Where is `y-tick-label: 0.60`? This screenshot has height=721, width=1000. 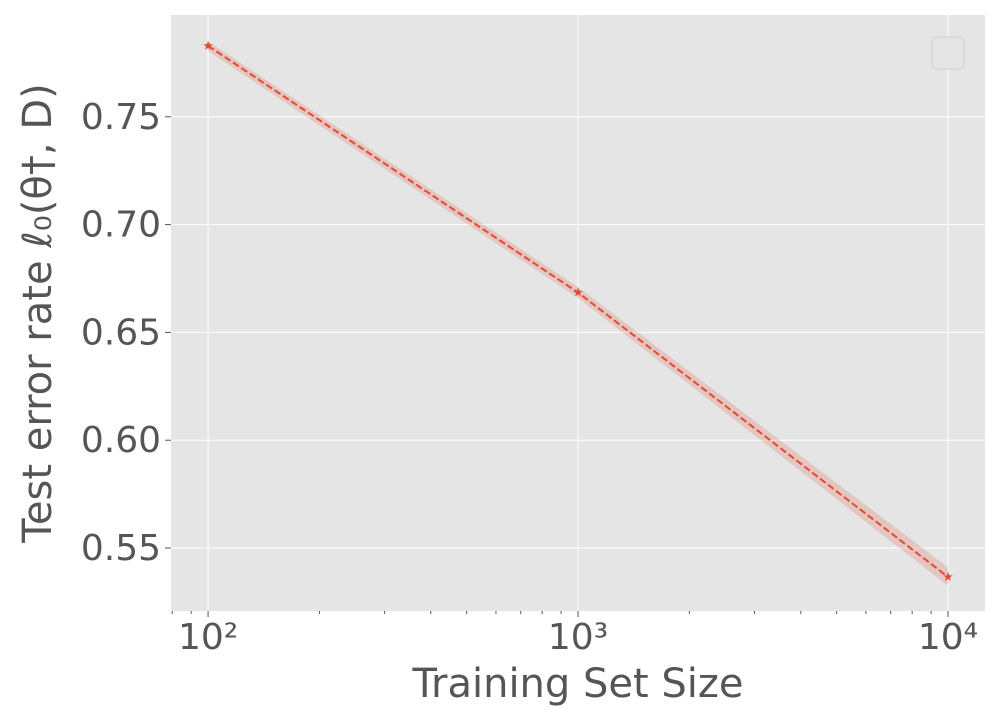
y-tick-label: 0.60 is located at coordinates (121, 440).